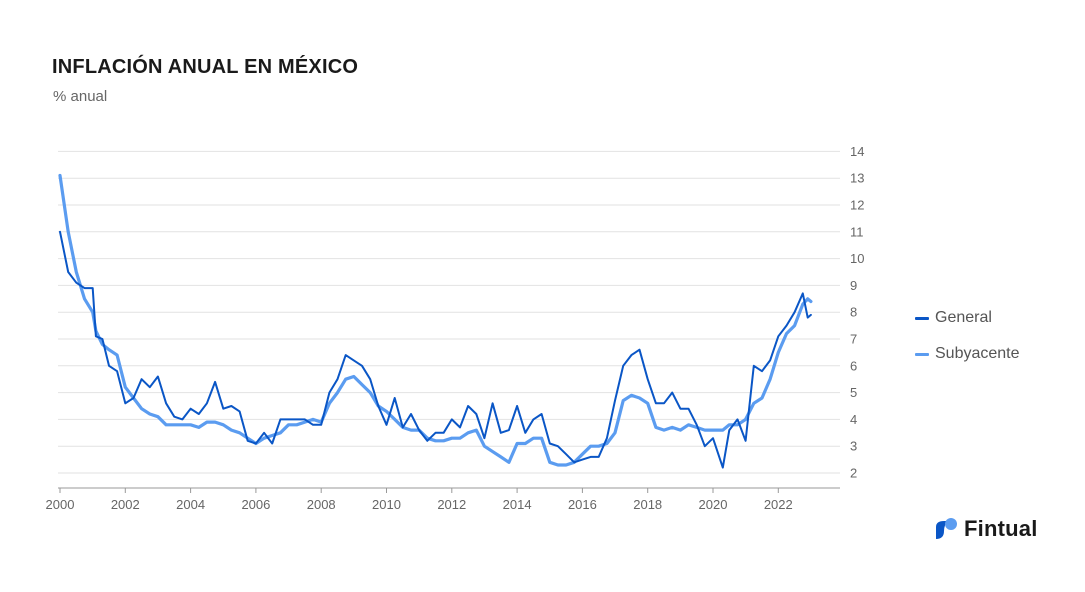 This screenshot has width=1085, height=592. Describe the element at coordinates (853, 339) in the screenshot. I see `y-tick-label: 7` at that location.